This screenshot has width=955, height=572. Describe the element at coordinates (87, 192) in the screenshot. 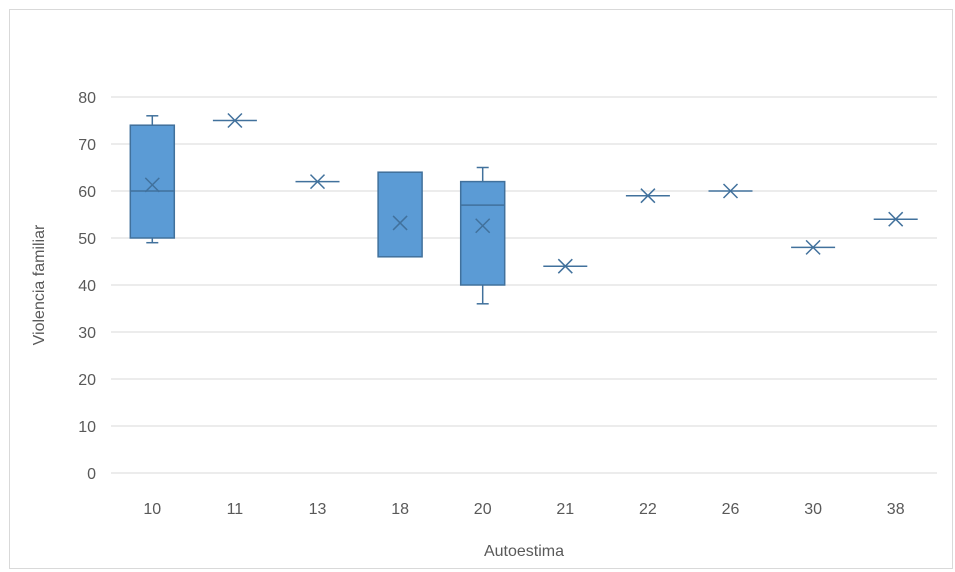

I see `y-tick-label: 60` at that location.